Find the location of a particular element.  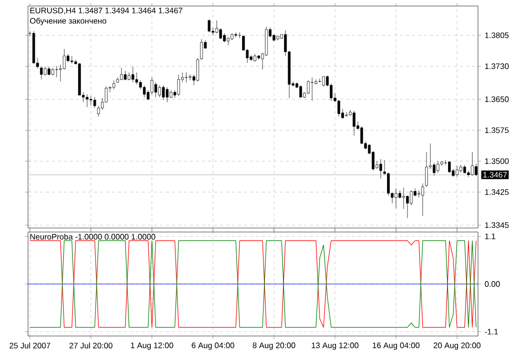

x-tick-label: 6 Aug 04:00 is located at coordinates (213, 346).